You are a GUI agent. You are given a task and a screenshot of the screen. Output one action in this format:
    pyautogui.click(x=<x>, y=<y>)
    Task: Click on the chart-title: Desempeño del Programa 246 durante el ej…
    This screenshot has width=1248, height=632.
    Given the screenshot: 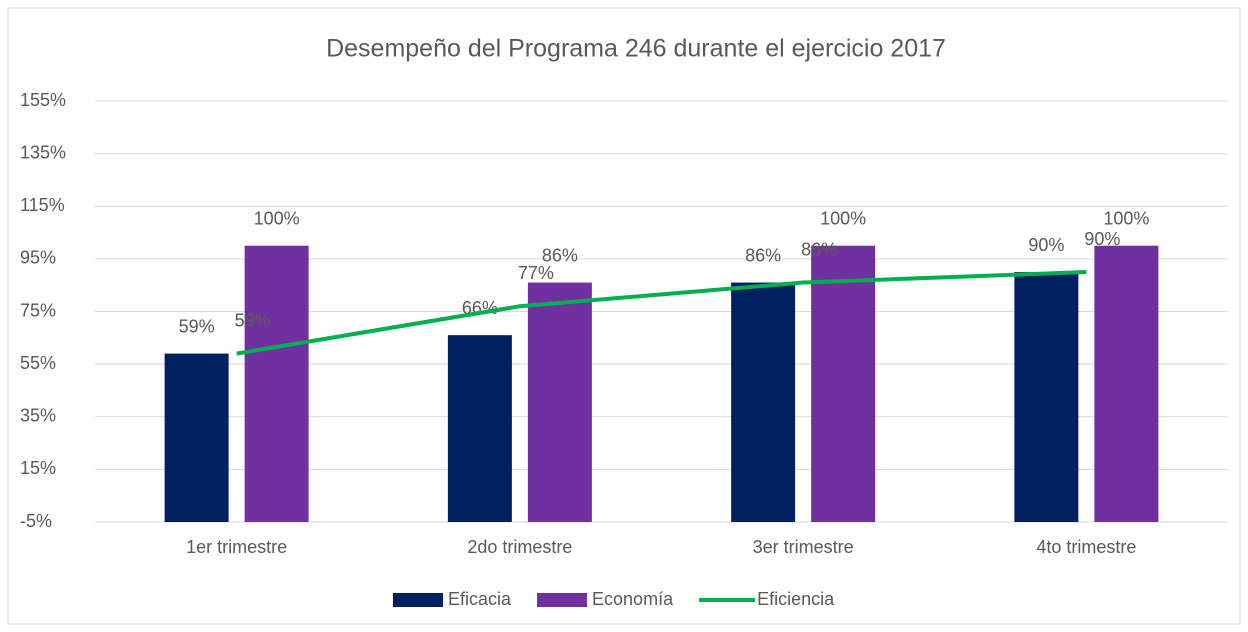 What is the action you would take?
    pyautogui.click(x=636, y=49)
    